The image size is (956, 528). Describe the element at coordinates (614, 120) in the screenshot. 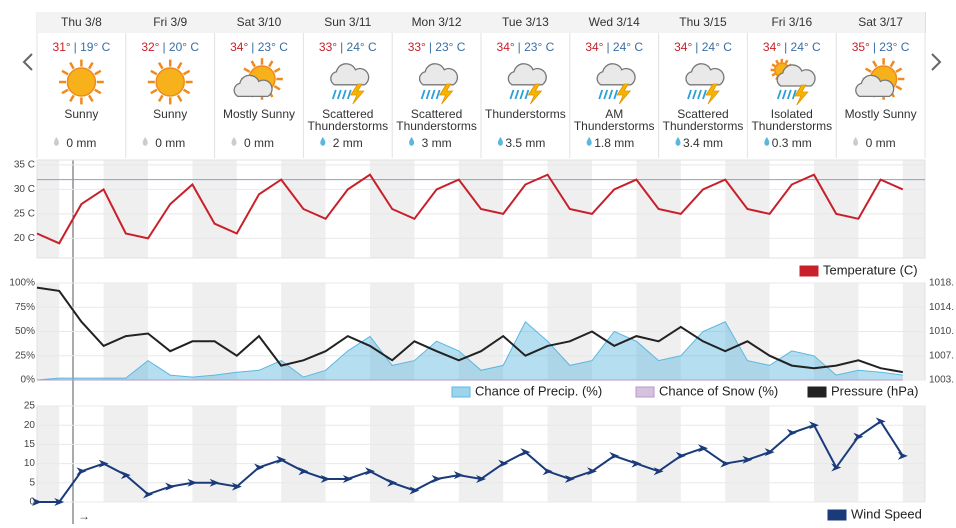

I see `day-condition: AM Thunderstorms` at that location.